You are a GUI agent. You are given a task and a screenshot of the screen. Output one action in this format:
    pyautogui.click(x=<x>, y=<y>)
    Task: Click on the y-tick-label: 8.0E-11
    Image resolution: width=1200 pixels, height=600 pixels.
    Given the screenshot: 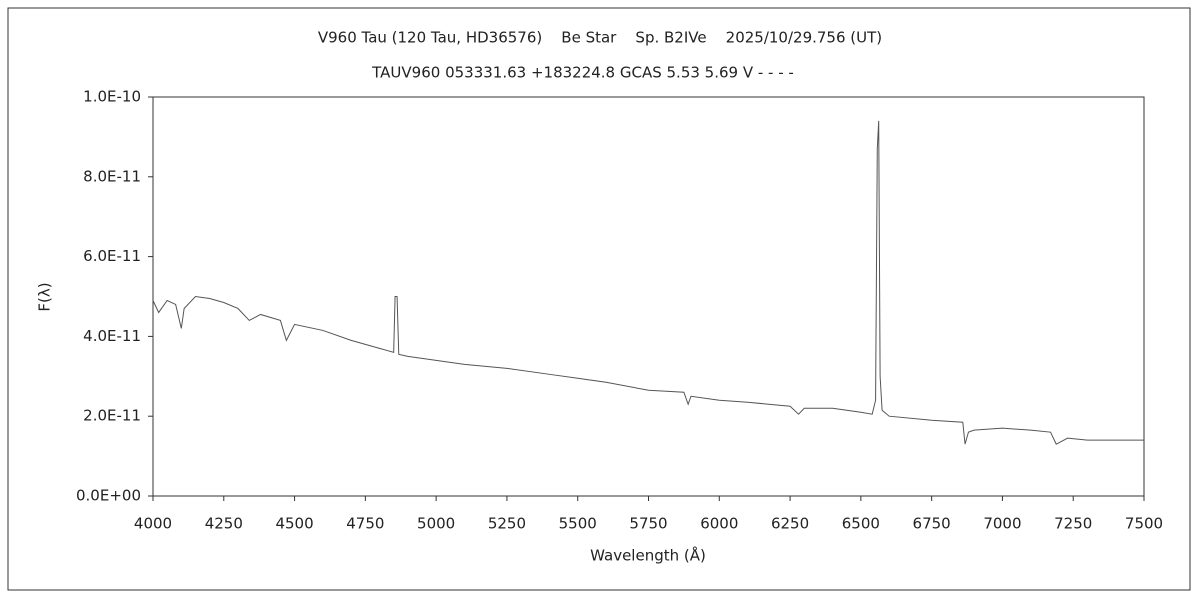 What is the action you would take?
    pyautogui.click(x=112, y=176)
    